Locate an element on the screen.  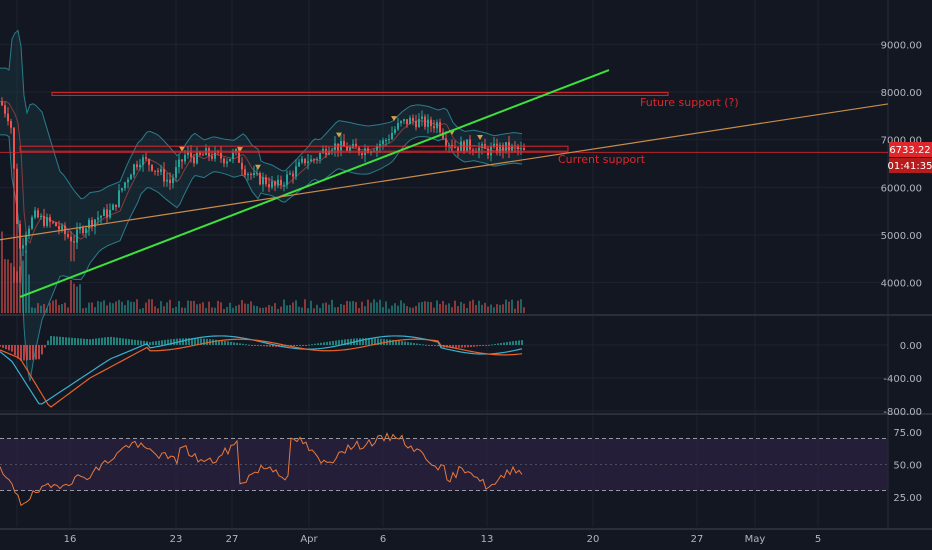
signal-marker is located at coordinates (339, 135).